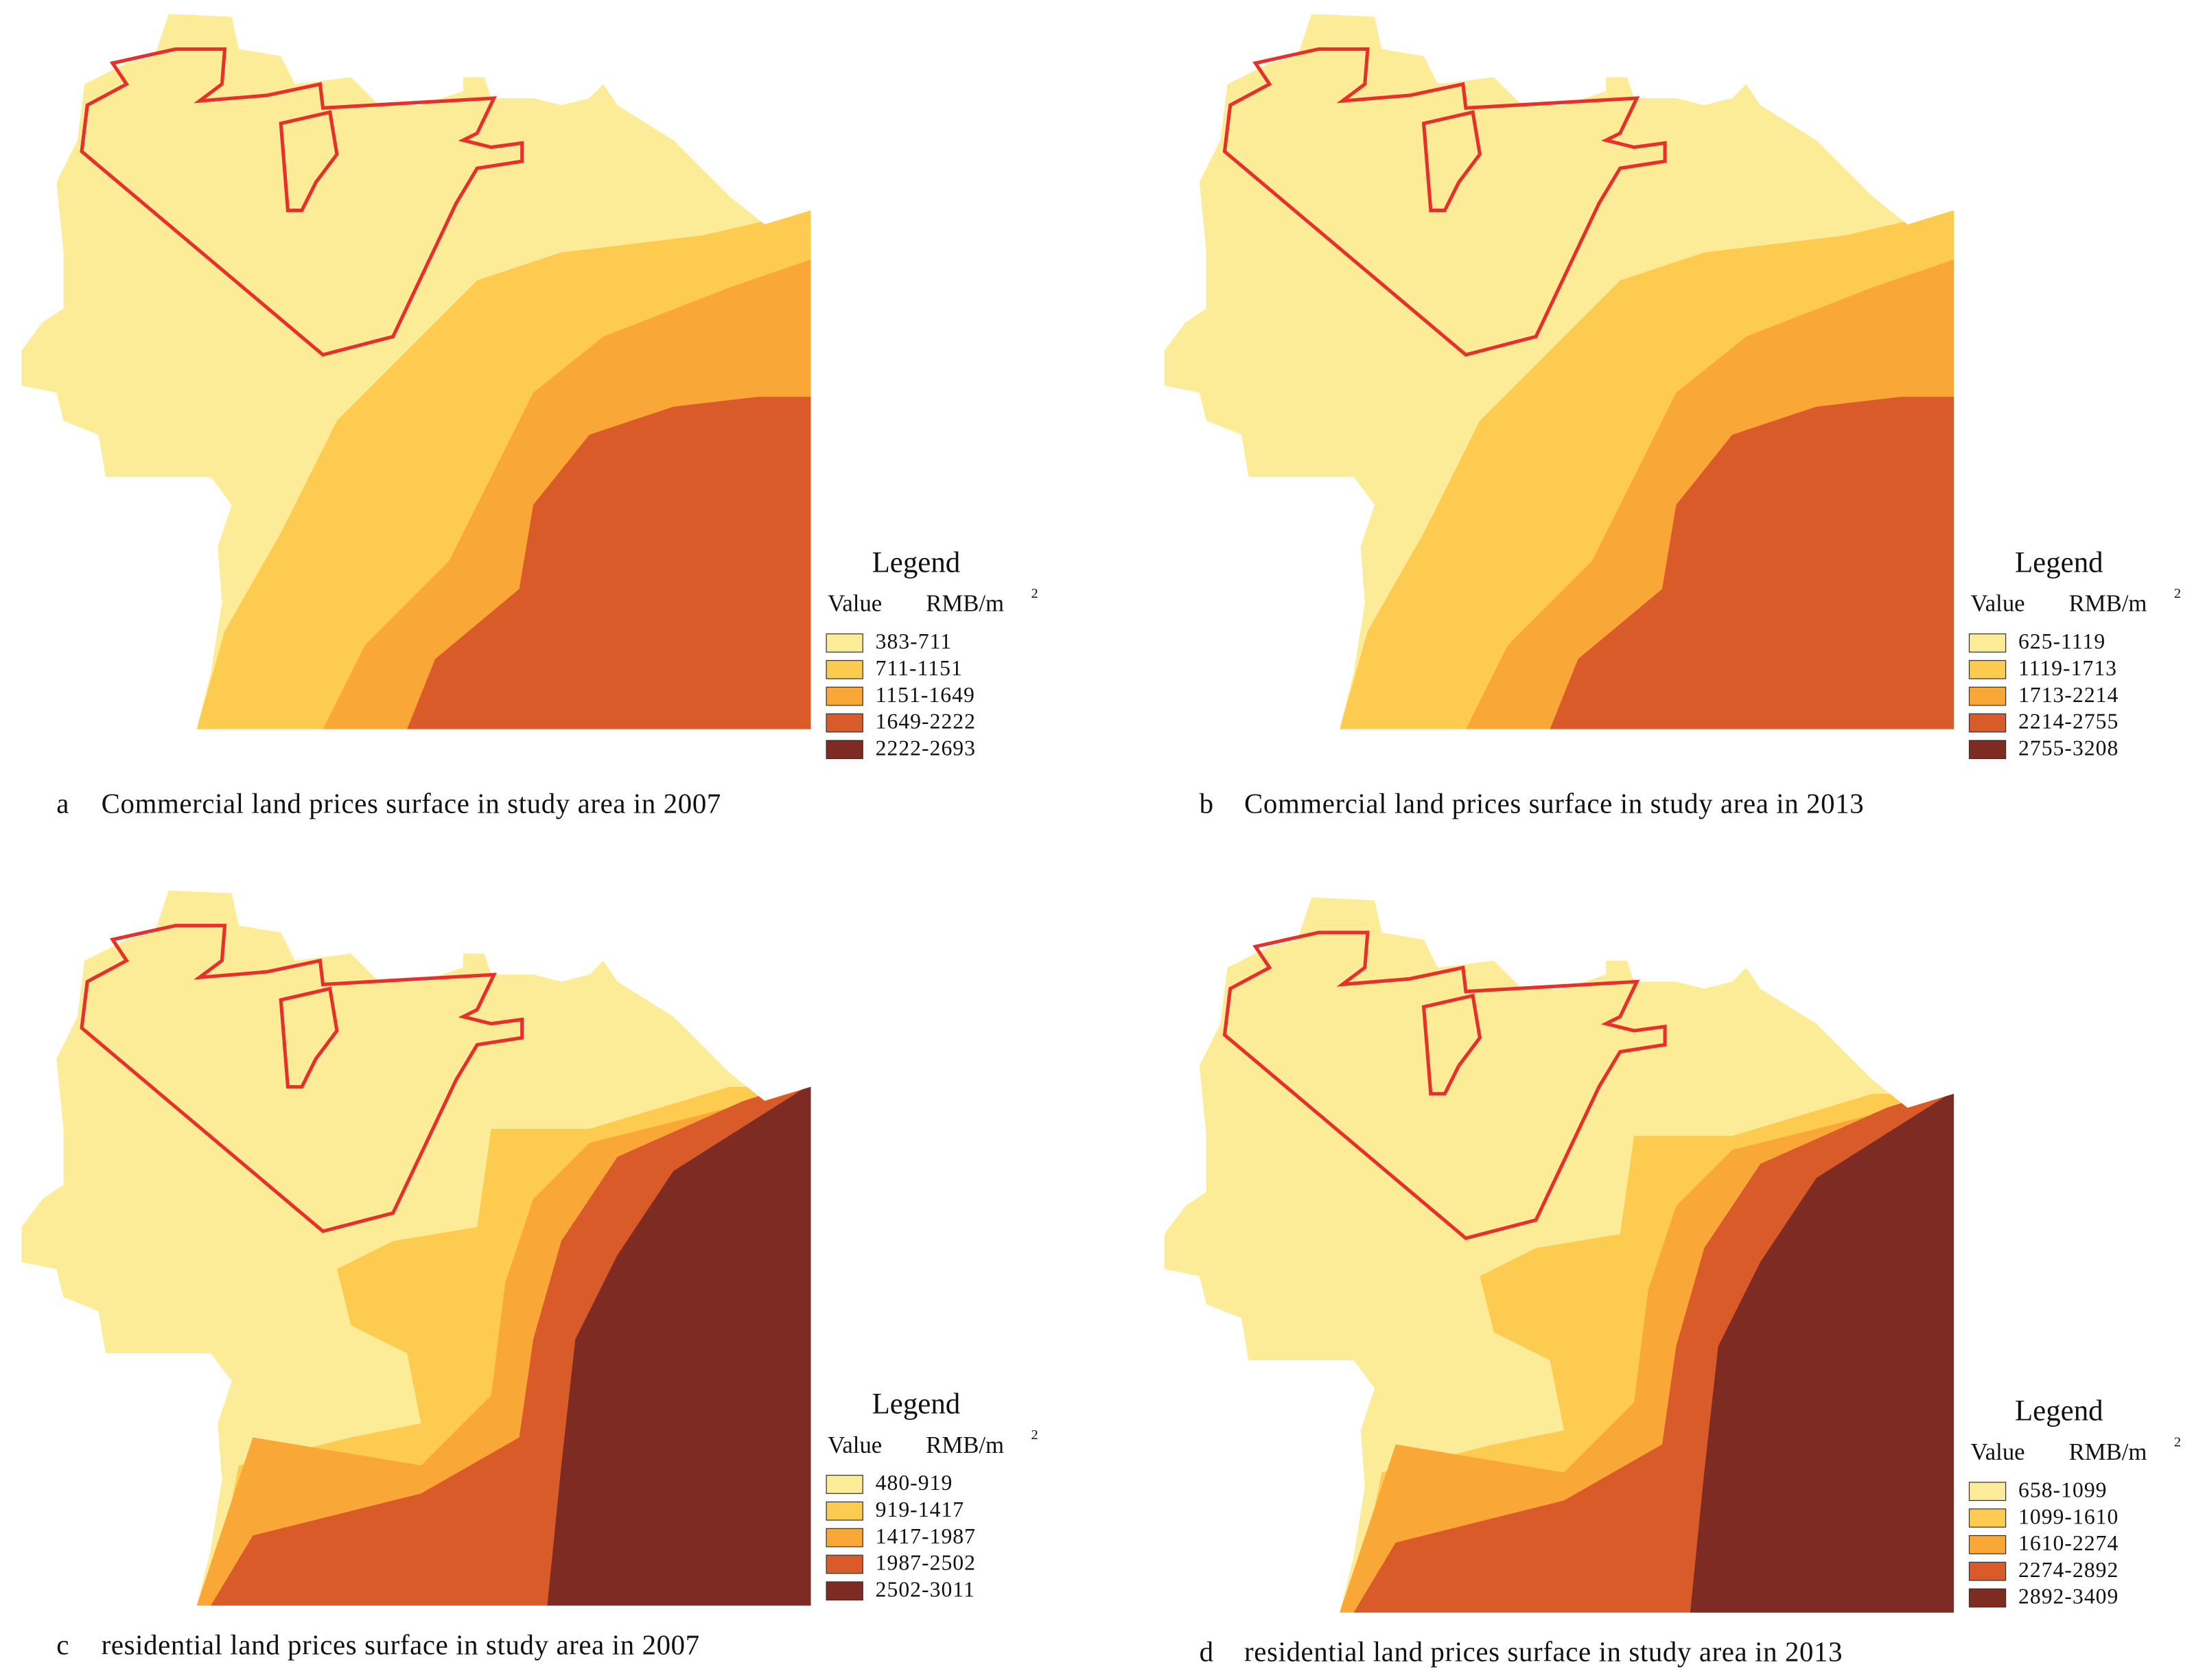 Image resolution: width=2194 pixels, height=1680 pixels. Describe the element at coordinates (914, 1483) in the screenshot. I see `legend-label: 480-919` at that location.